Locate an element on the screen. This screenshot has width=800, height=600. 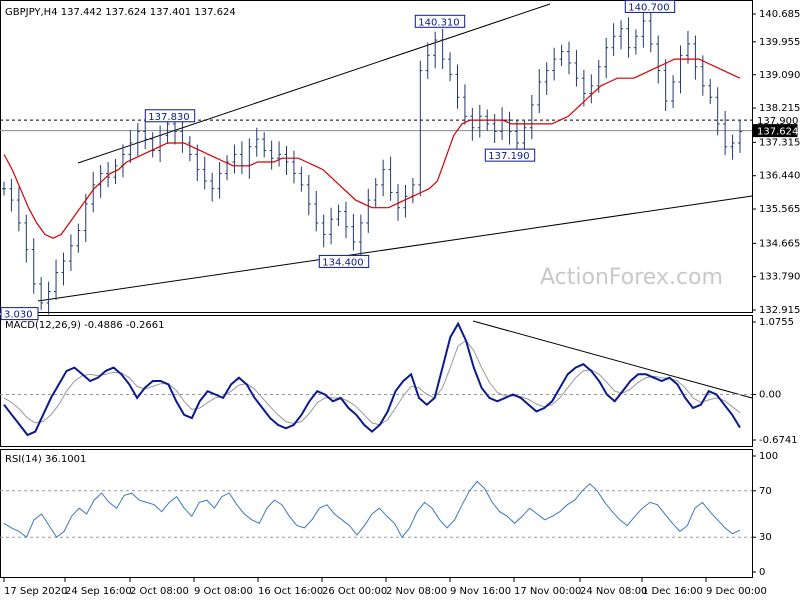
rsi-tick-label: 100 is located at coordinates (768, 456).